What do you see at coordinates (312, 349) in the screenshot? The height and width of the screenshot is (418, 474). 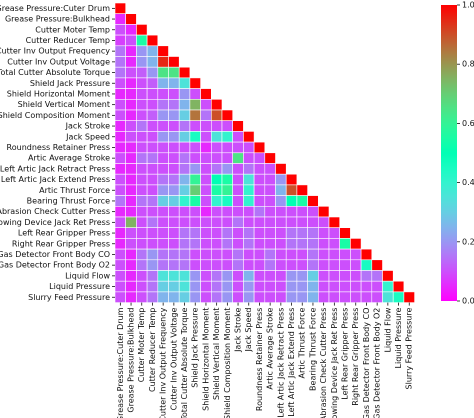 I see `x-tick-label: Bearing Thrust Force` at bounding box center [312, 349].